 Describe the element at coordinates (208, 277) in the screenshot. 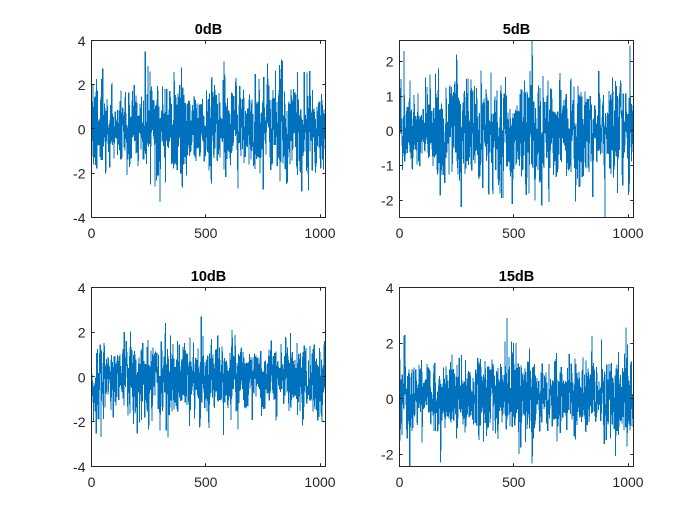

I see `svg-text: 10dB` at that location.